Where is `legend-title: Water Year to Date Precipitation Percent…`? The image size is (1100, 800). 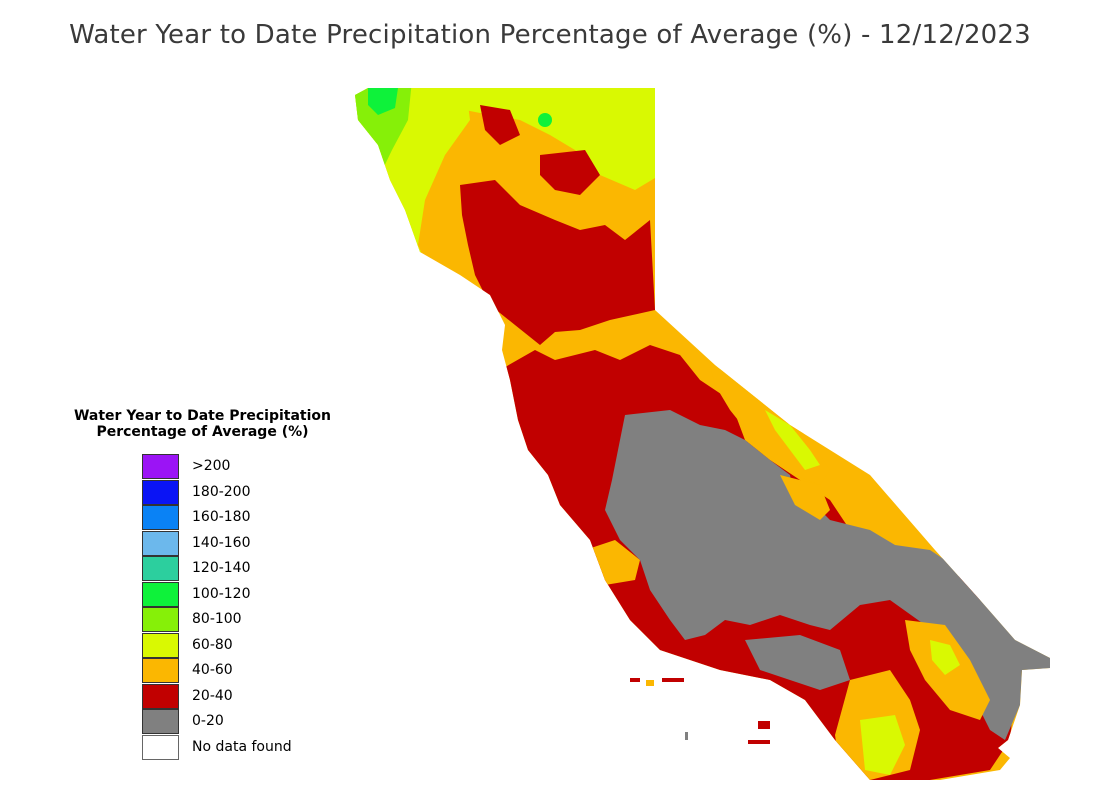 legend-title: Water Year to Date Precipitation Percent… is located at coordinates (202, 424).